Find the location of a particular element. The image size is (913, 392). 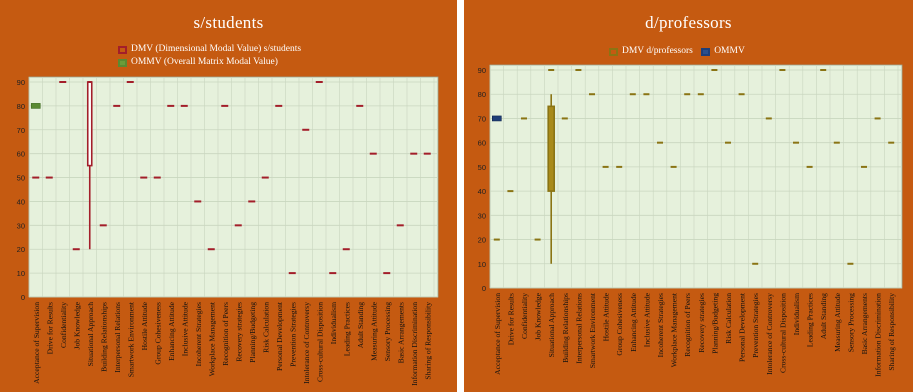

y-tick-label: 90 is located at coordinates (21, 82).